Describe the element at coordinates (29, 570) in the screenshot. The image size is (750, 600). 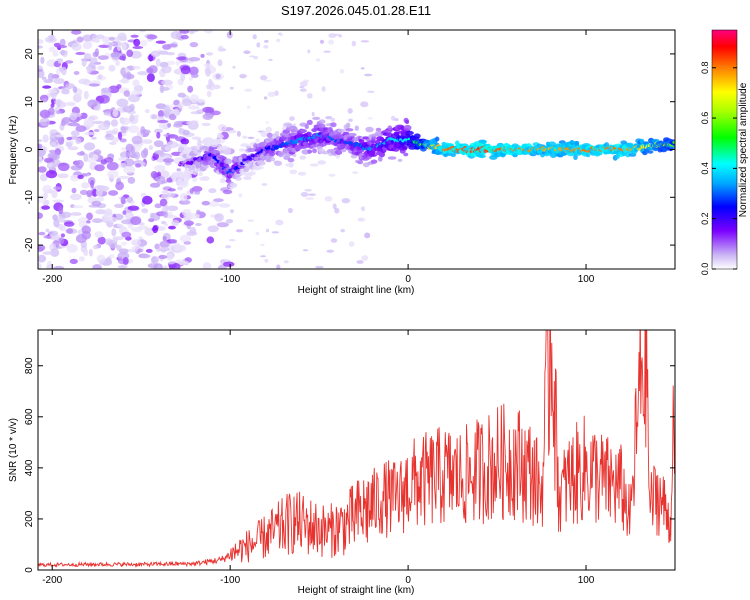
I see `y-tick-label: 0` at that location.